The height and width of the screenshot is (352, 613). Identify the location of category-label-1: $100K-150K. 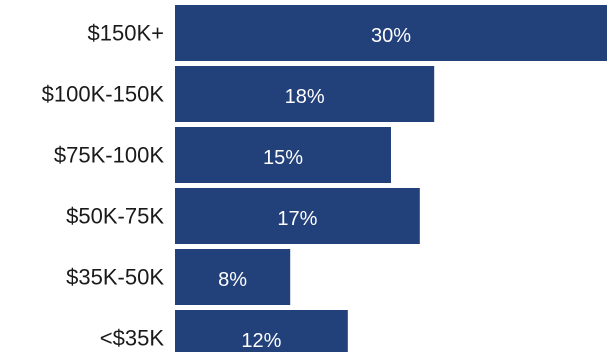
(103, 94).